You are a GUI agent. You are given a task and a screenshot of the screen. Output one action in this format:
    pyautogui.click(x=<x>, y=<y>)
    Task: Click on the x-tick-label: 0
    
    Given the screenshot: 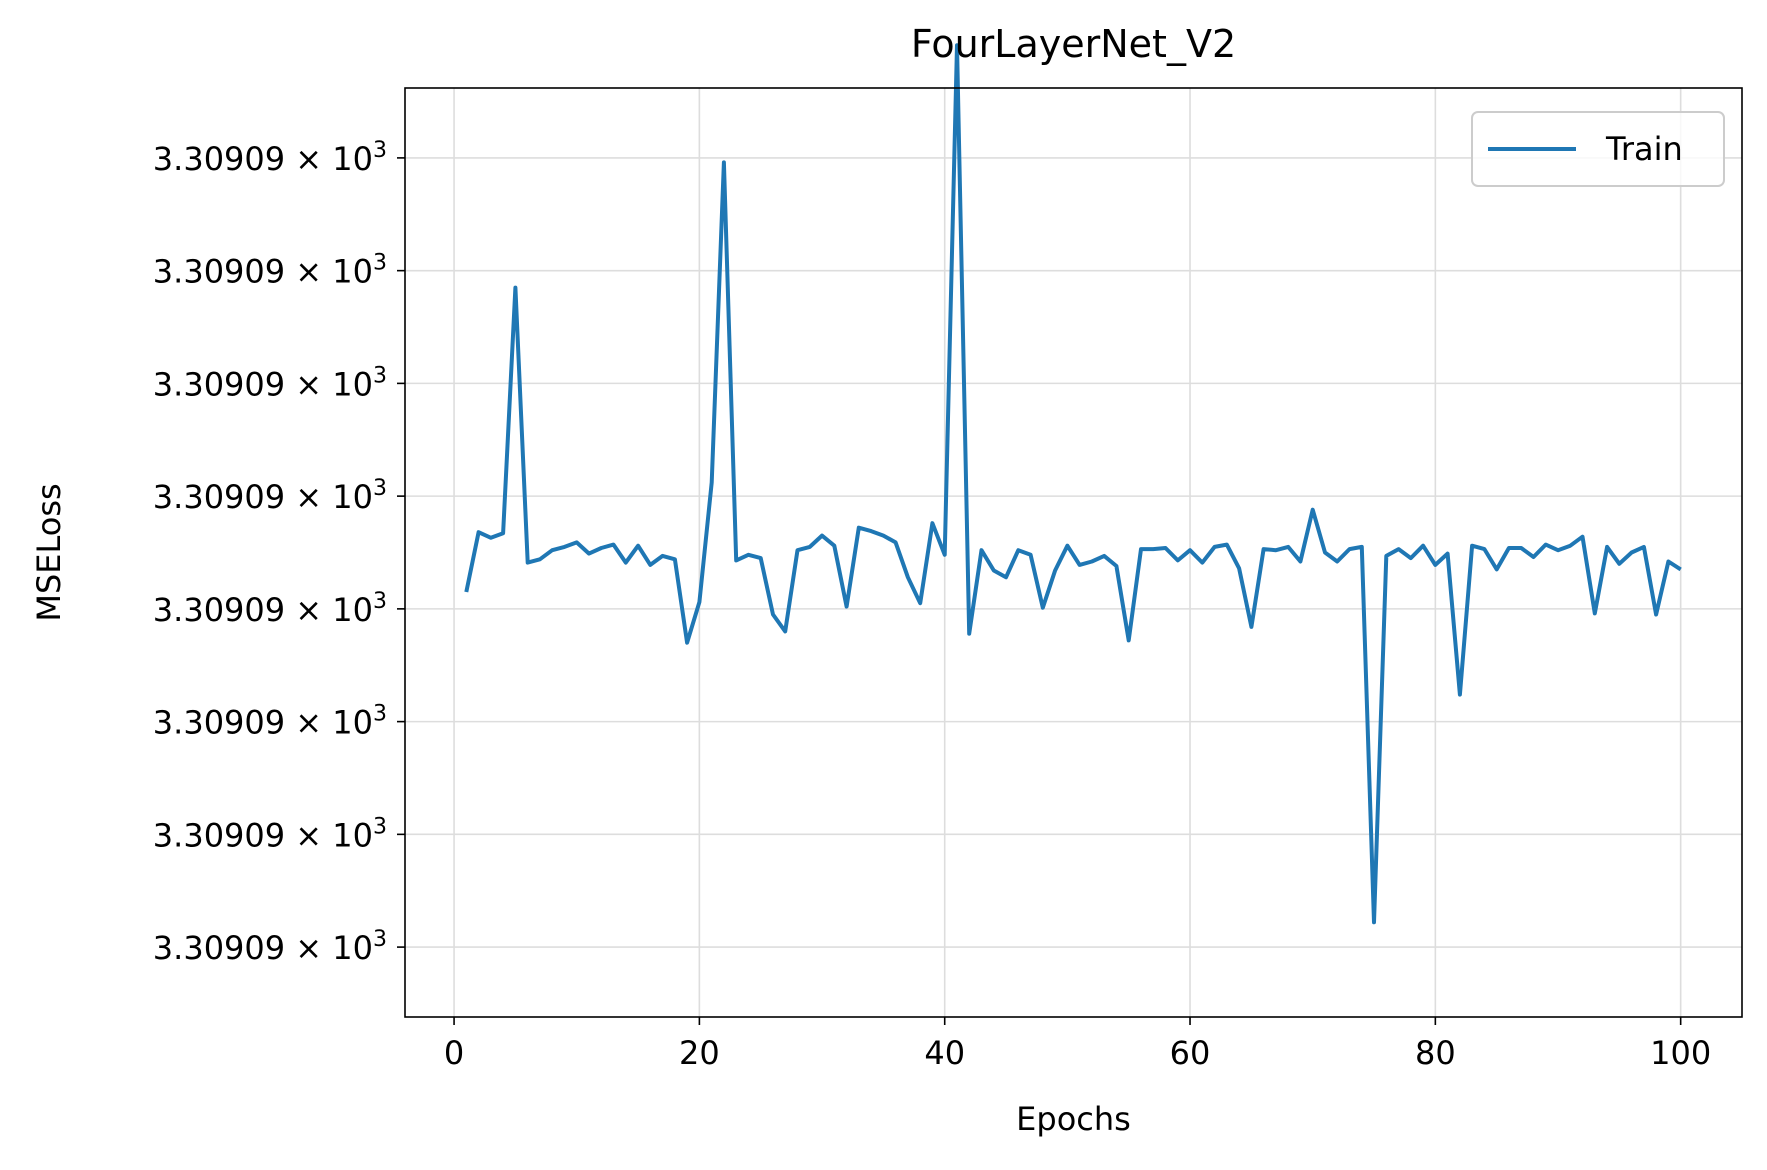 What is the action you would take?
    pyautogui.click(x=454, y=1053)
    